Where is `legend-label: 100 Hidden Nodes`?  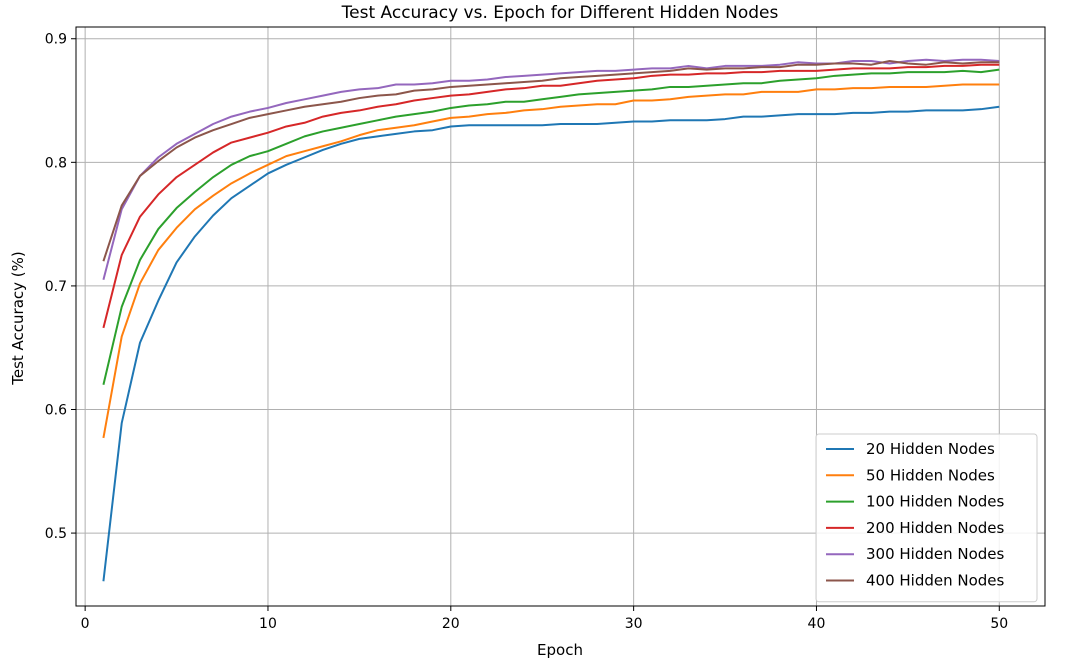
legend-label: 100 Hidden Nodes is located at coordinates (935, 502).